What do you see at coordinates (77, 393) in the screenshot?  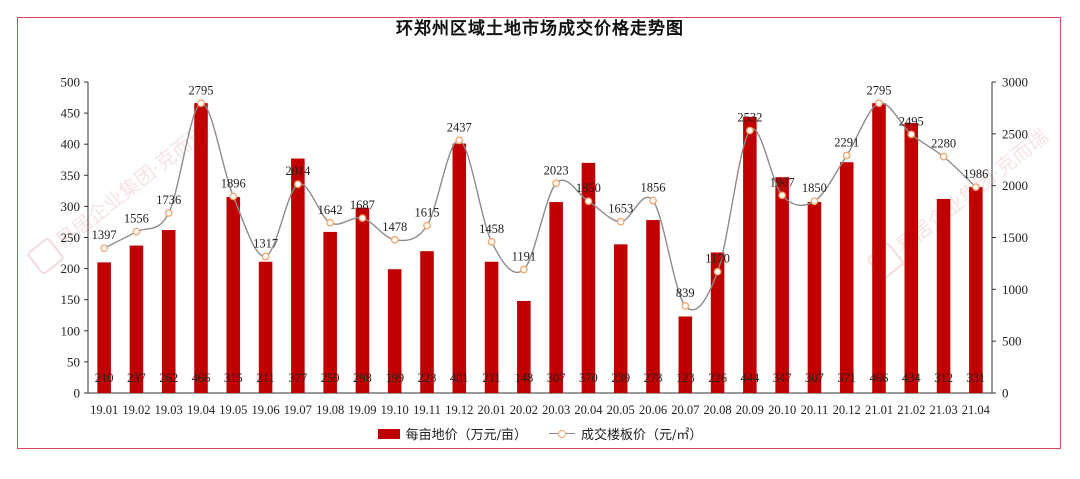 I see `left-tick-label: 0` at bounding box center [77, 393].